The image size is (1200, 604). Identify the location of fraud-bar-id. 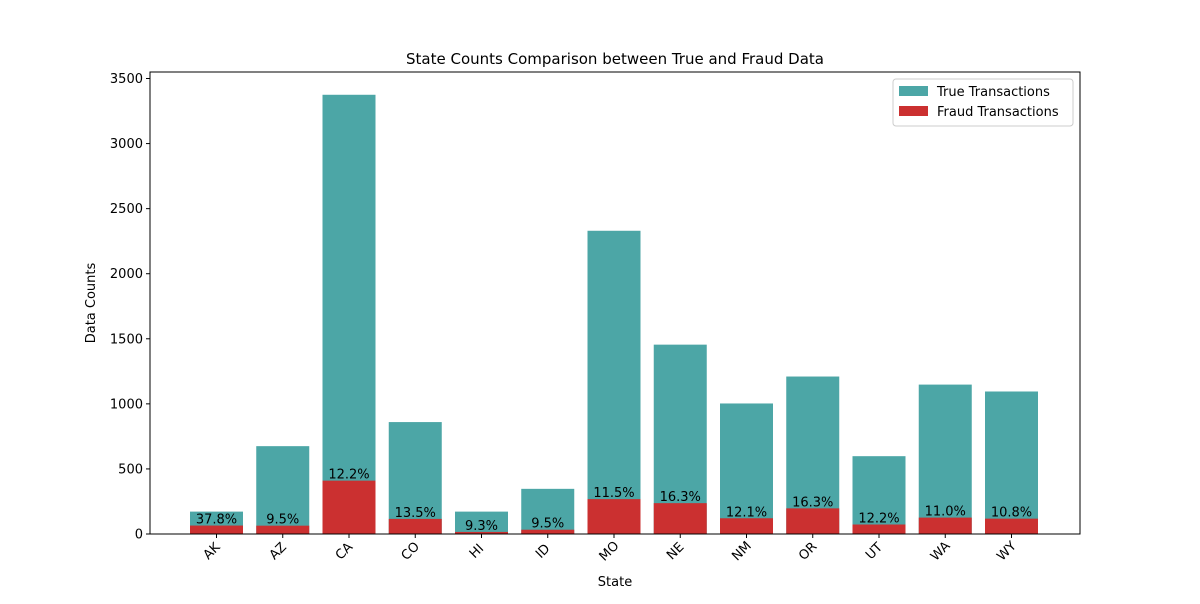
(548, 531).